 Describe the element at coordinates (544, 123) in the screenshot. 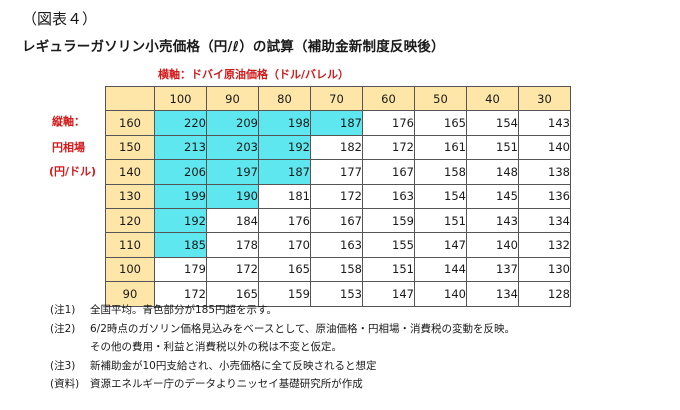

I see `table-cell: 143` at that location.